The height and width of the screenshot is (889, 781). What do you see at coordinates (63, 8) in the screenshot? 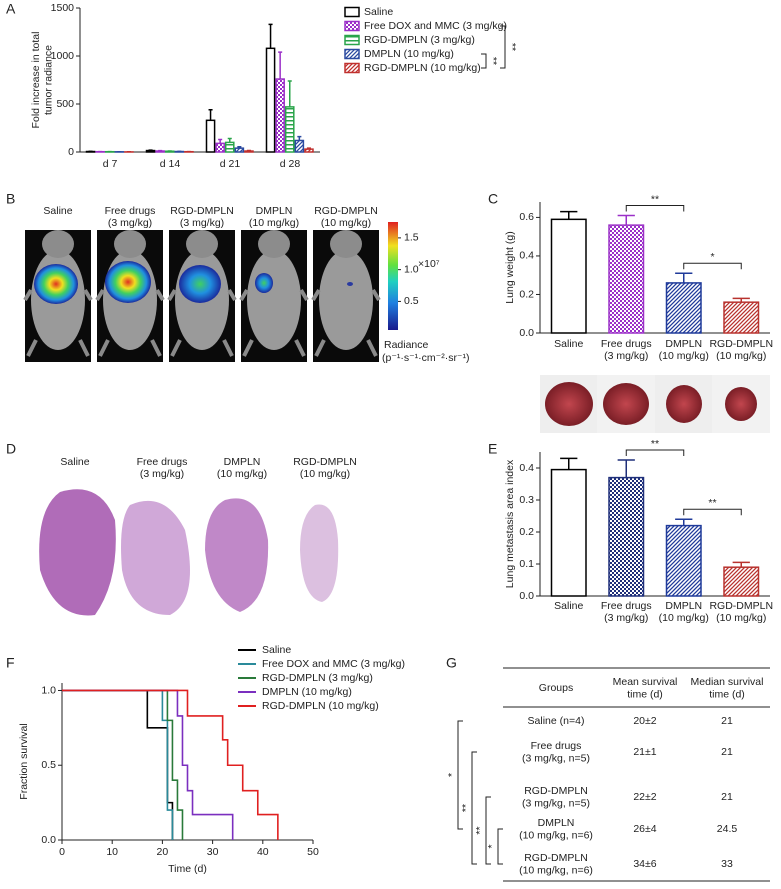
I see `y-tick-label: 1500` at bounding box center [63, 8].